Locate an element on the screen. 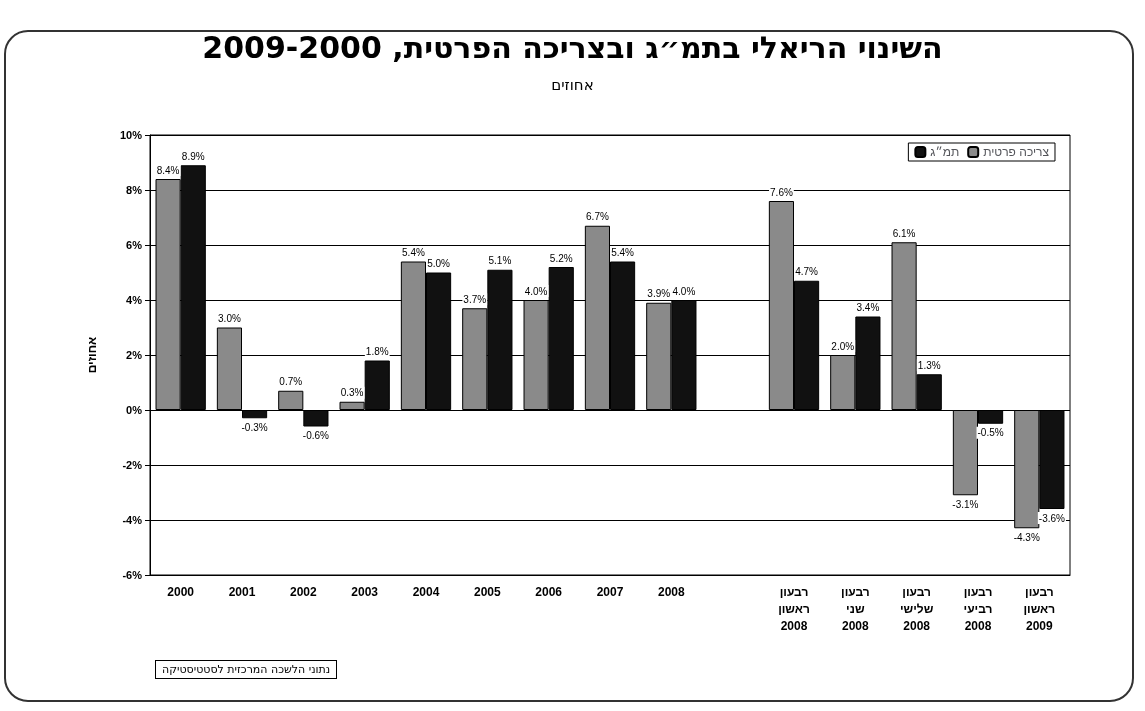  data-label: -0.6% is located at coordinates (316, 435).